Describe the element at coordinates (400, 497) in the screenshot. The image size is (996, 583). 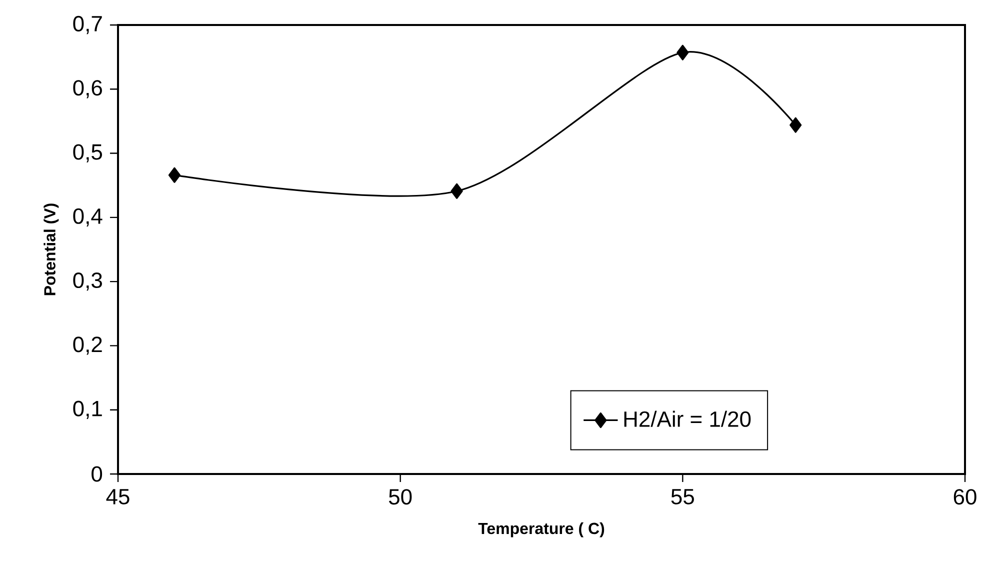
I see `x-tick-label: 50` at that location.